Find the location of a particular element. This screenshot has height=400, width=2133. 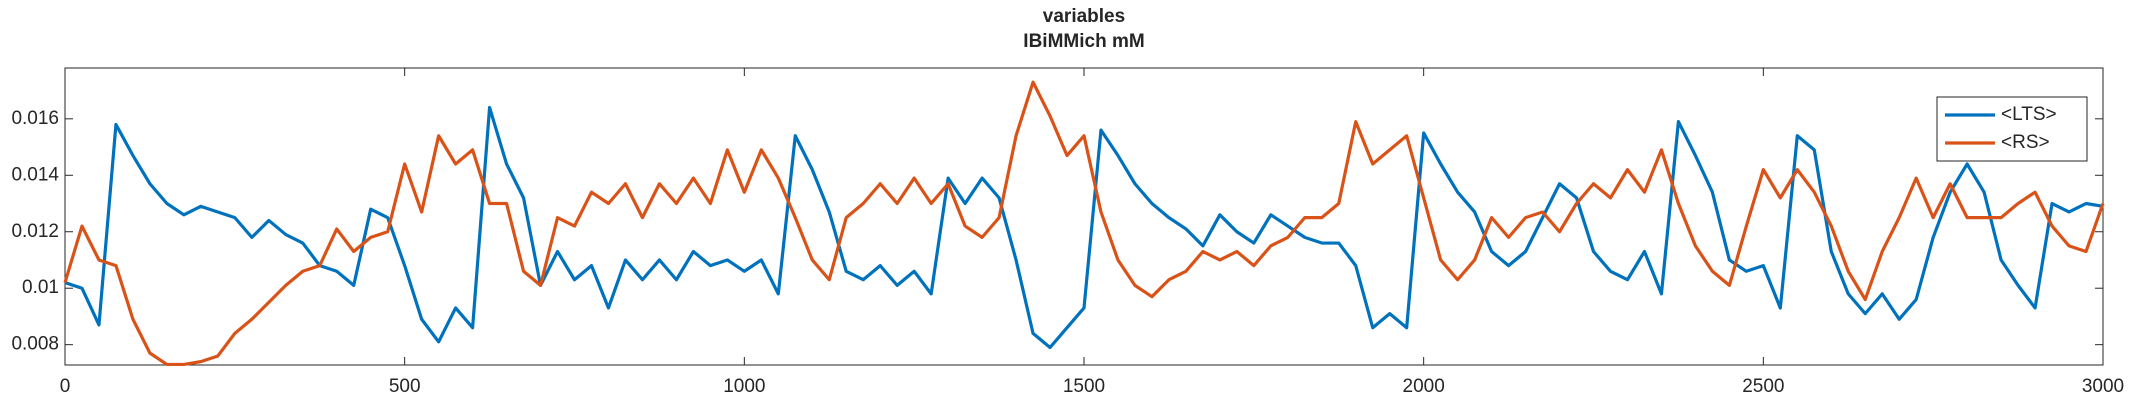

x-tick-label: 1500 is located at coordinates (1084, 386).